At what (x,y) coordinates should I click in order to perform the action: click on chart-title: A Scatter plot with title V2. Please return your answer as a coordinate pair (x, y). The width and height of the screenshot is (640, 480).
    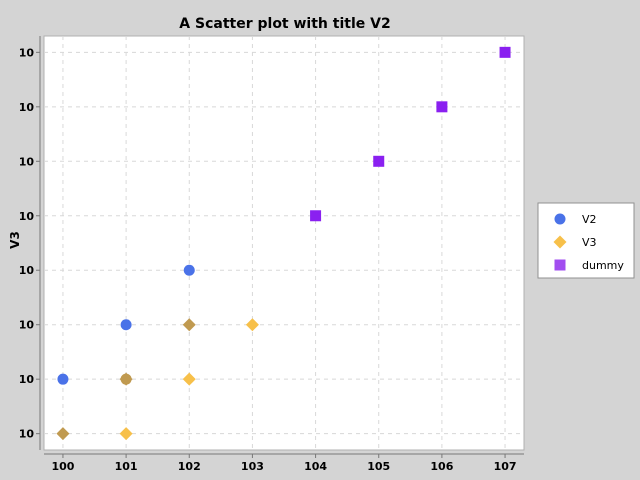
    Looking at the image, I should click on (284, 24).